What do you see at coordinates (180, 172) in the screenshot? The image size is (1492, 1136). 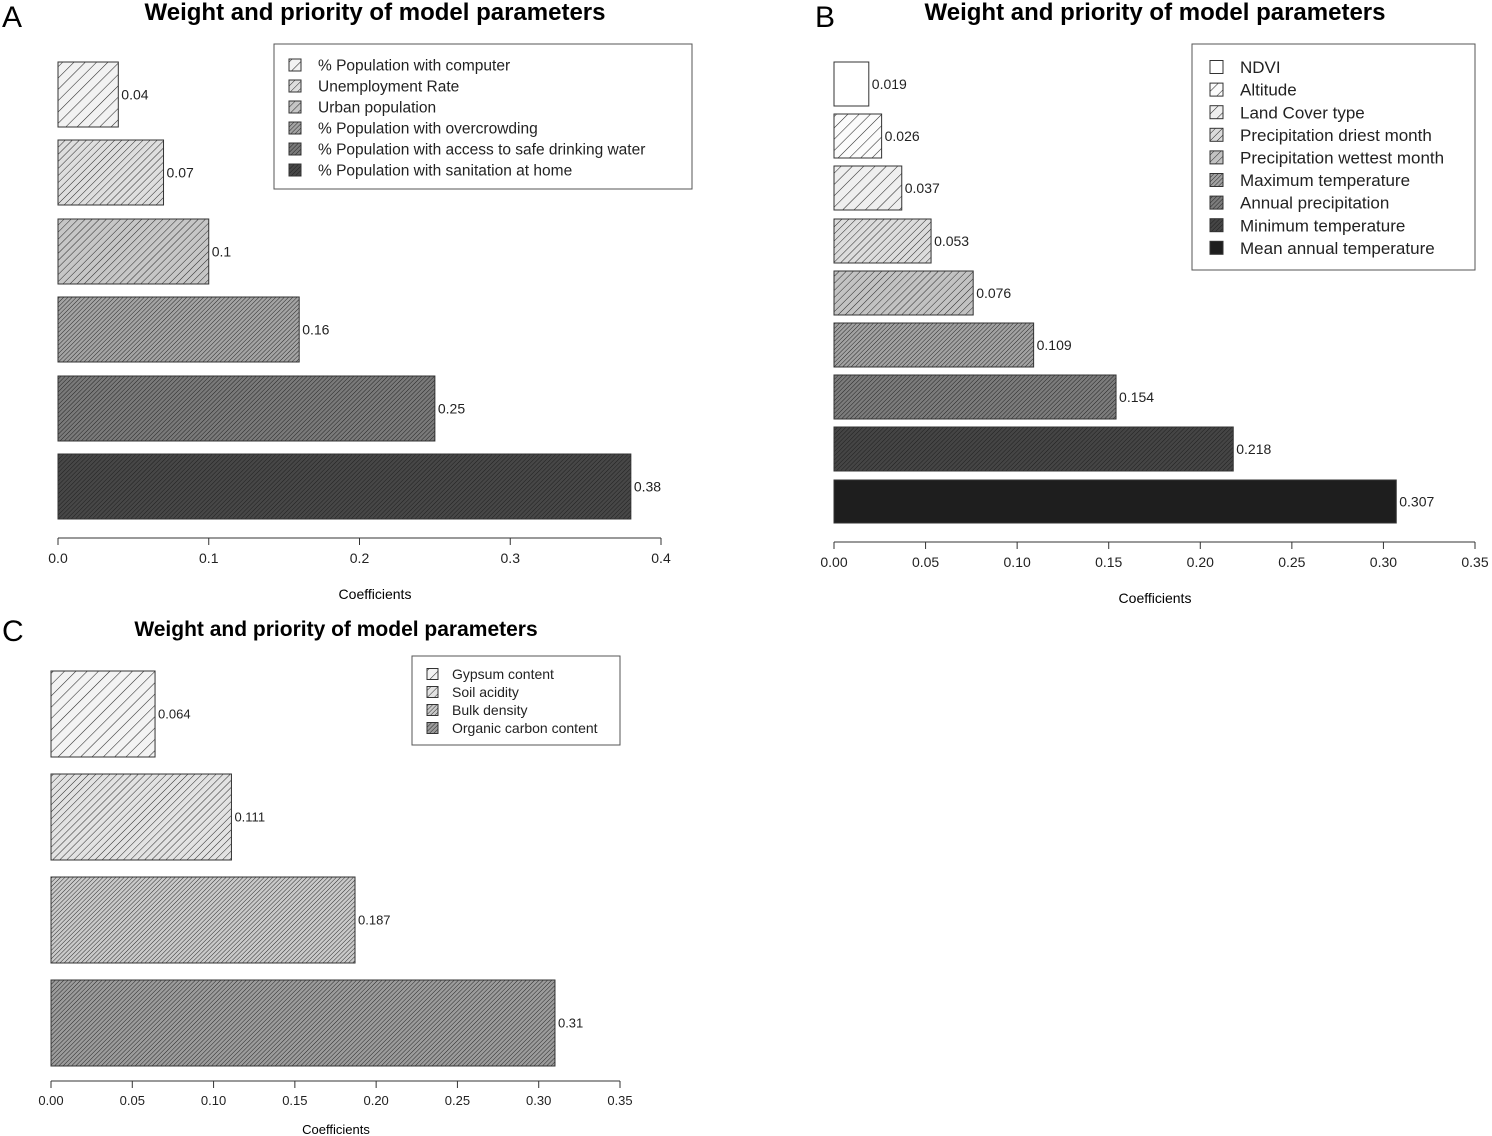 I see `panel-a-value-label-2: 0.07` at bounding box center [180, 172].